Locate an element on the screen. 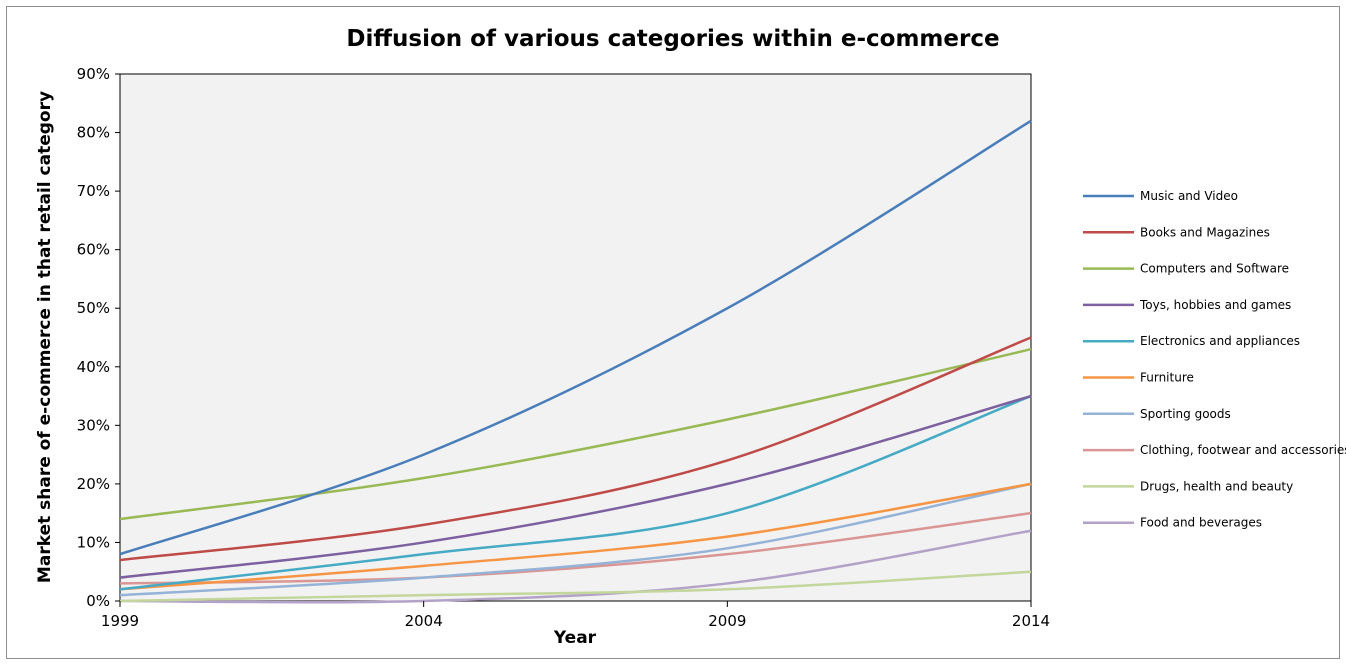 This screenshot has height=664, width=1346. y-tick-label: 40% is located at coordinates (93, 367).